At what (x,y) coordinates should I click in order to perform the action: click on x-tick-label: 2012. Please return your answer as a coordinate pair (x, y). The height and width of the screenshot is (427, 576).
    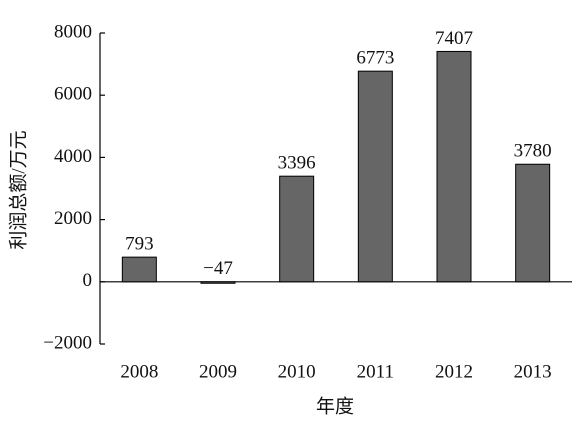
    Looking at the image, I should click on (454, 371).